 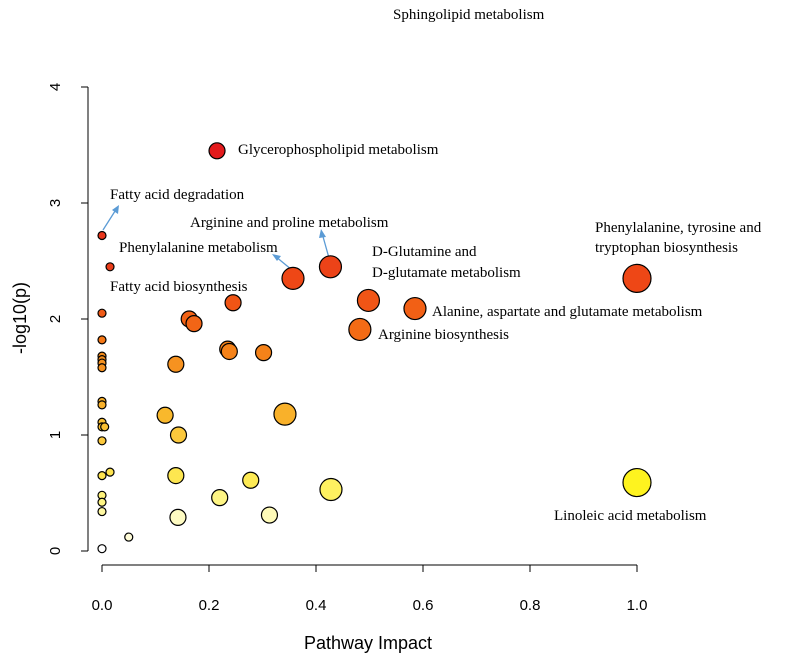 I want to click on y-tick-label: 2, so click(x=55, y=319).